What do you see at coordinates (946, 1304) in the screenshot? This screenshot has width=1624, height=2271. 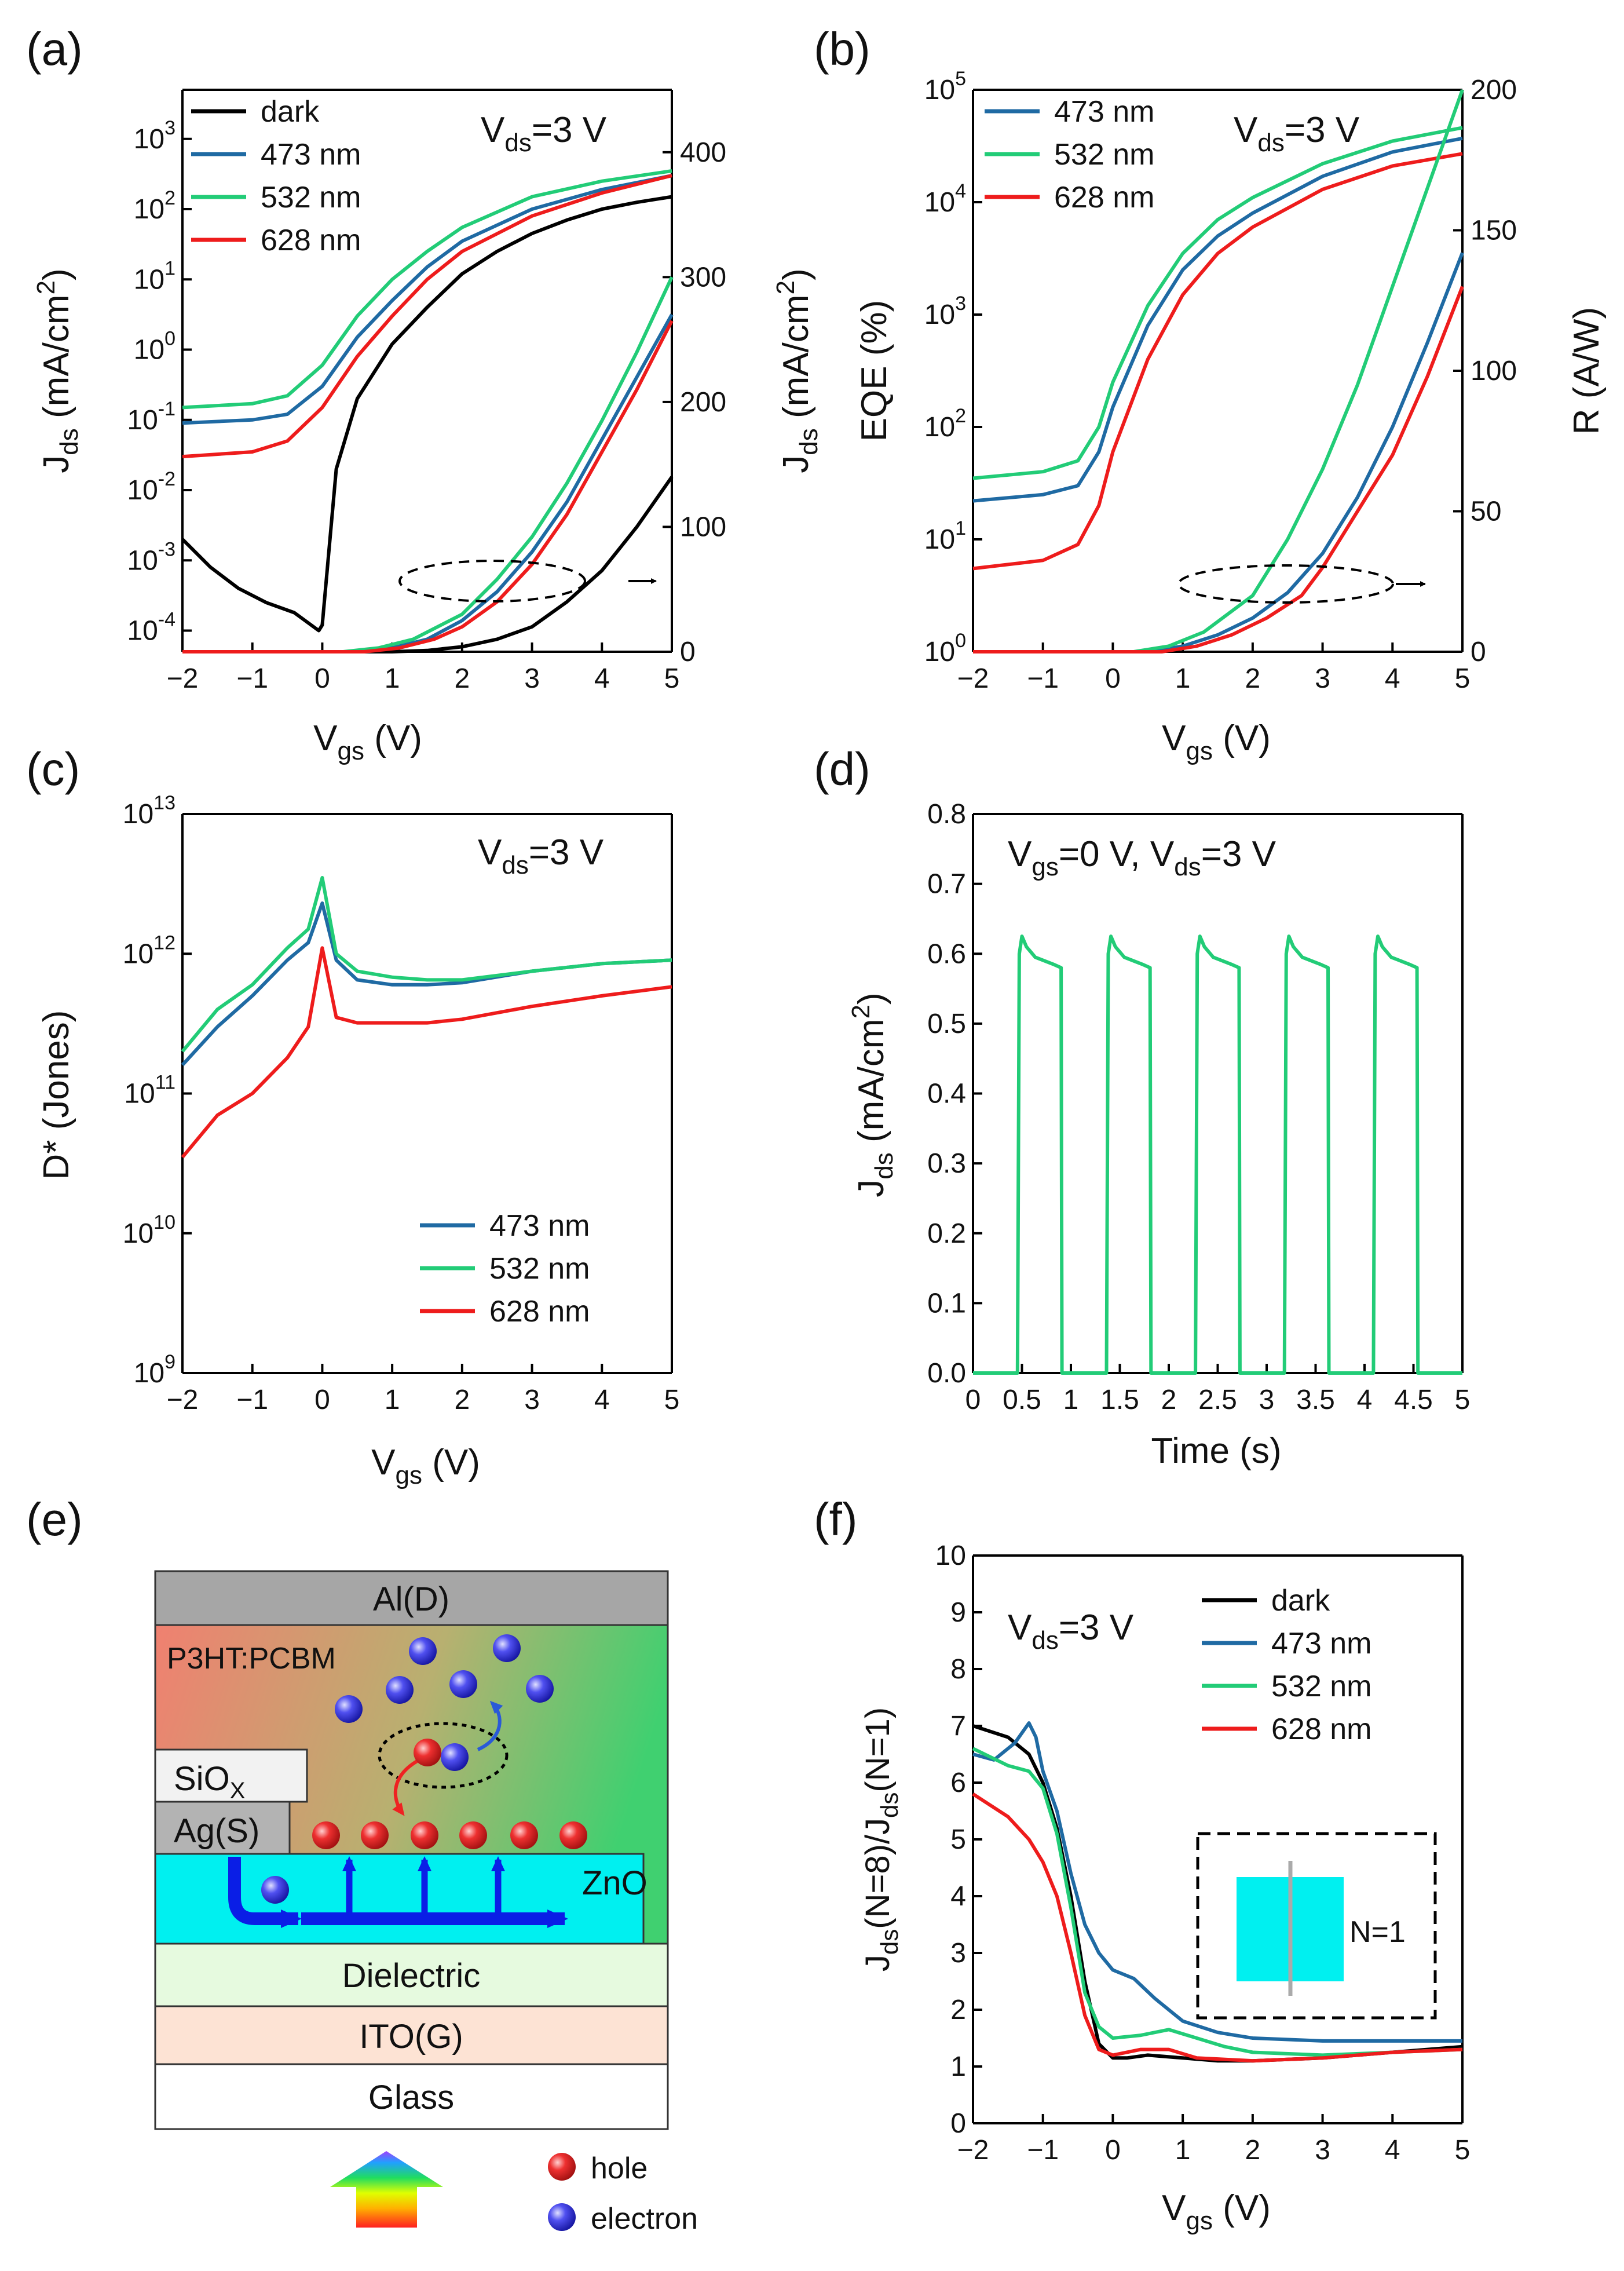 I see `y-tick-label: 0.1` at bounding box center [946, 1304].